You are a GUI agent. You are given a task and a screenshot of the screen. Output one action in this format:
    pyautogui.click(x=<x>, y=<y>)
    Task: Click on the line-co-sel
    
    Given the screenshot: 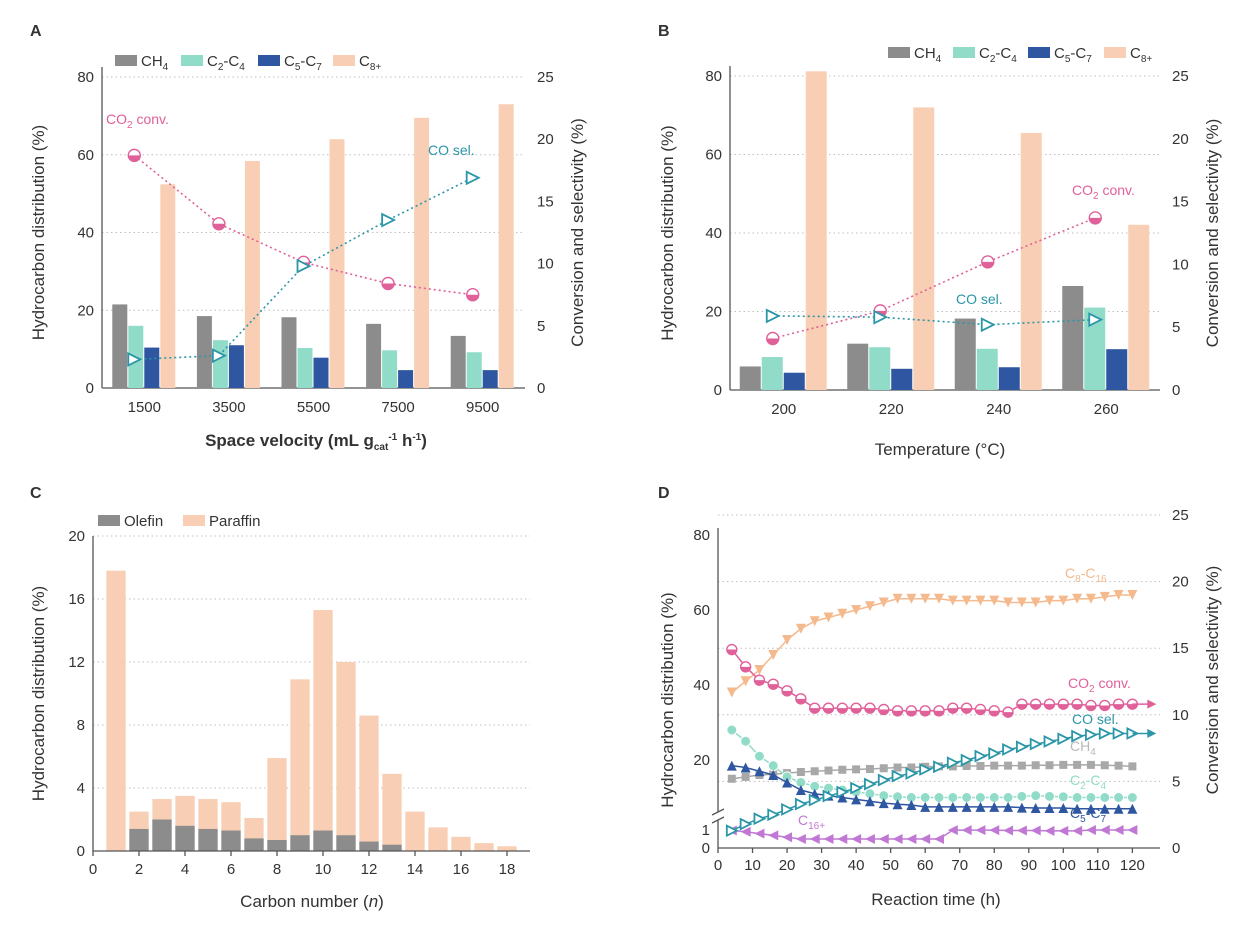 What is the action you would take?
    pyautogui.click(x=934, y=320)
    